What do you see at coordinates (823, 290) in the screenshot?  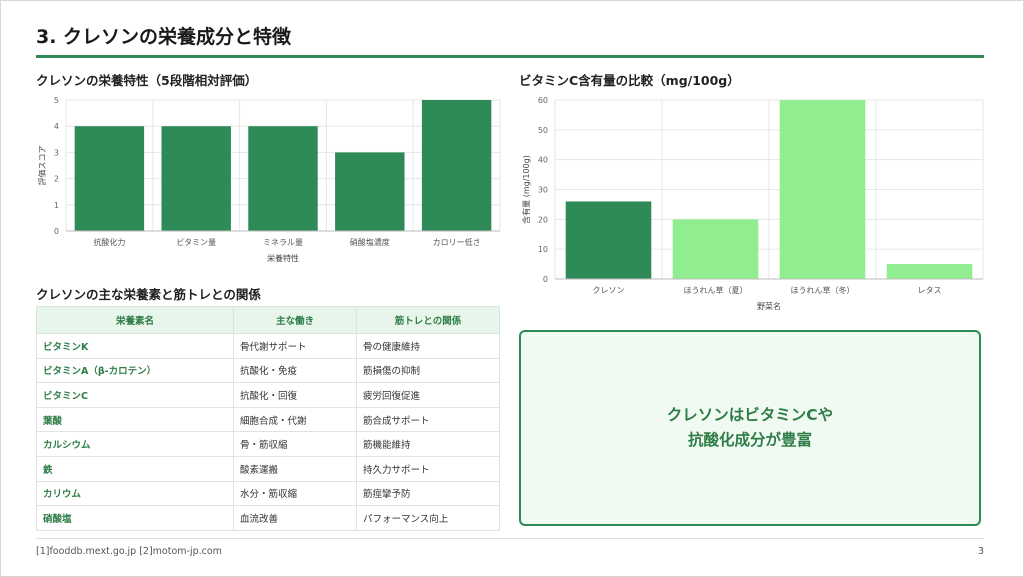 I see `x-tick-label: ほうれん草（冬）` at bounding box center [823, 290].